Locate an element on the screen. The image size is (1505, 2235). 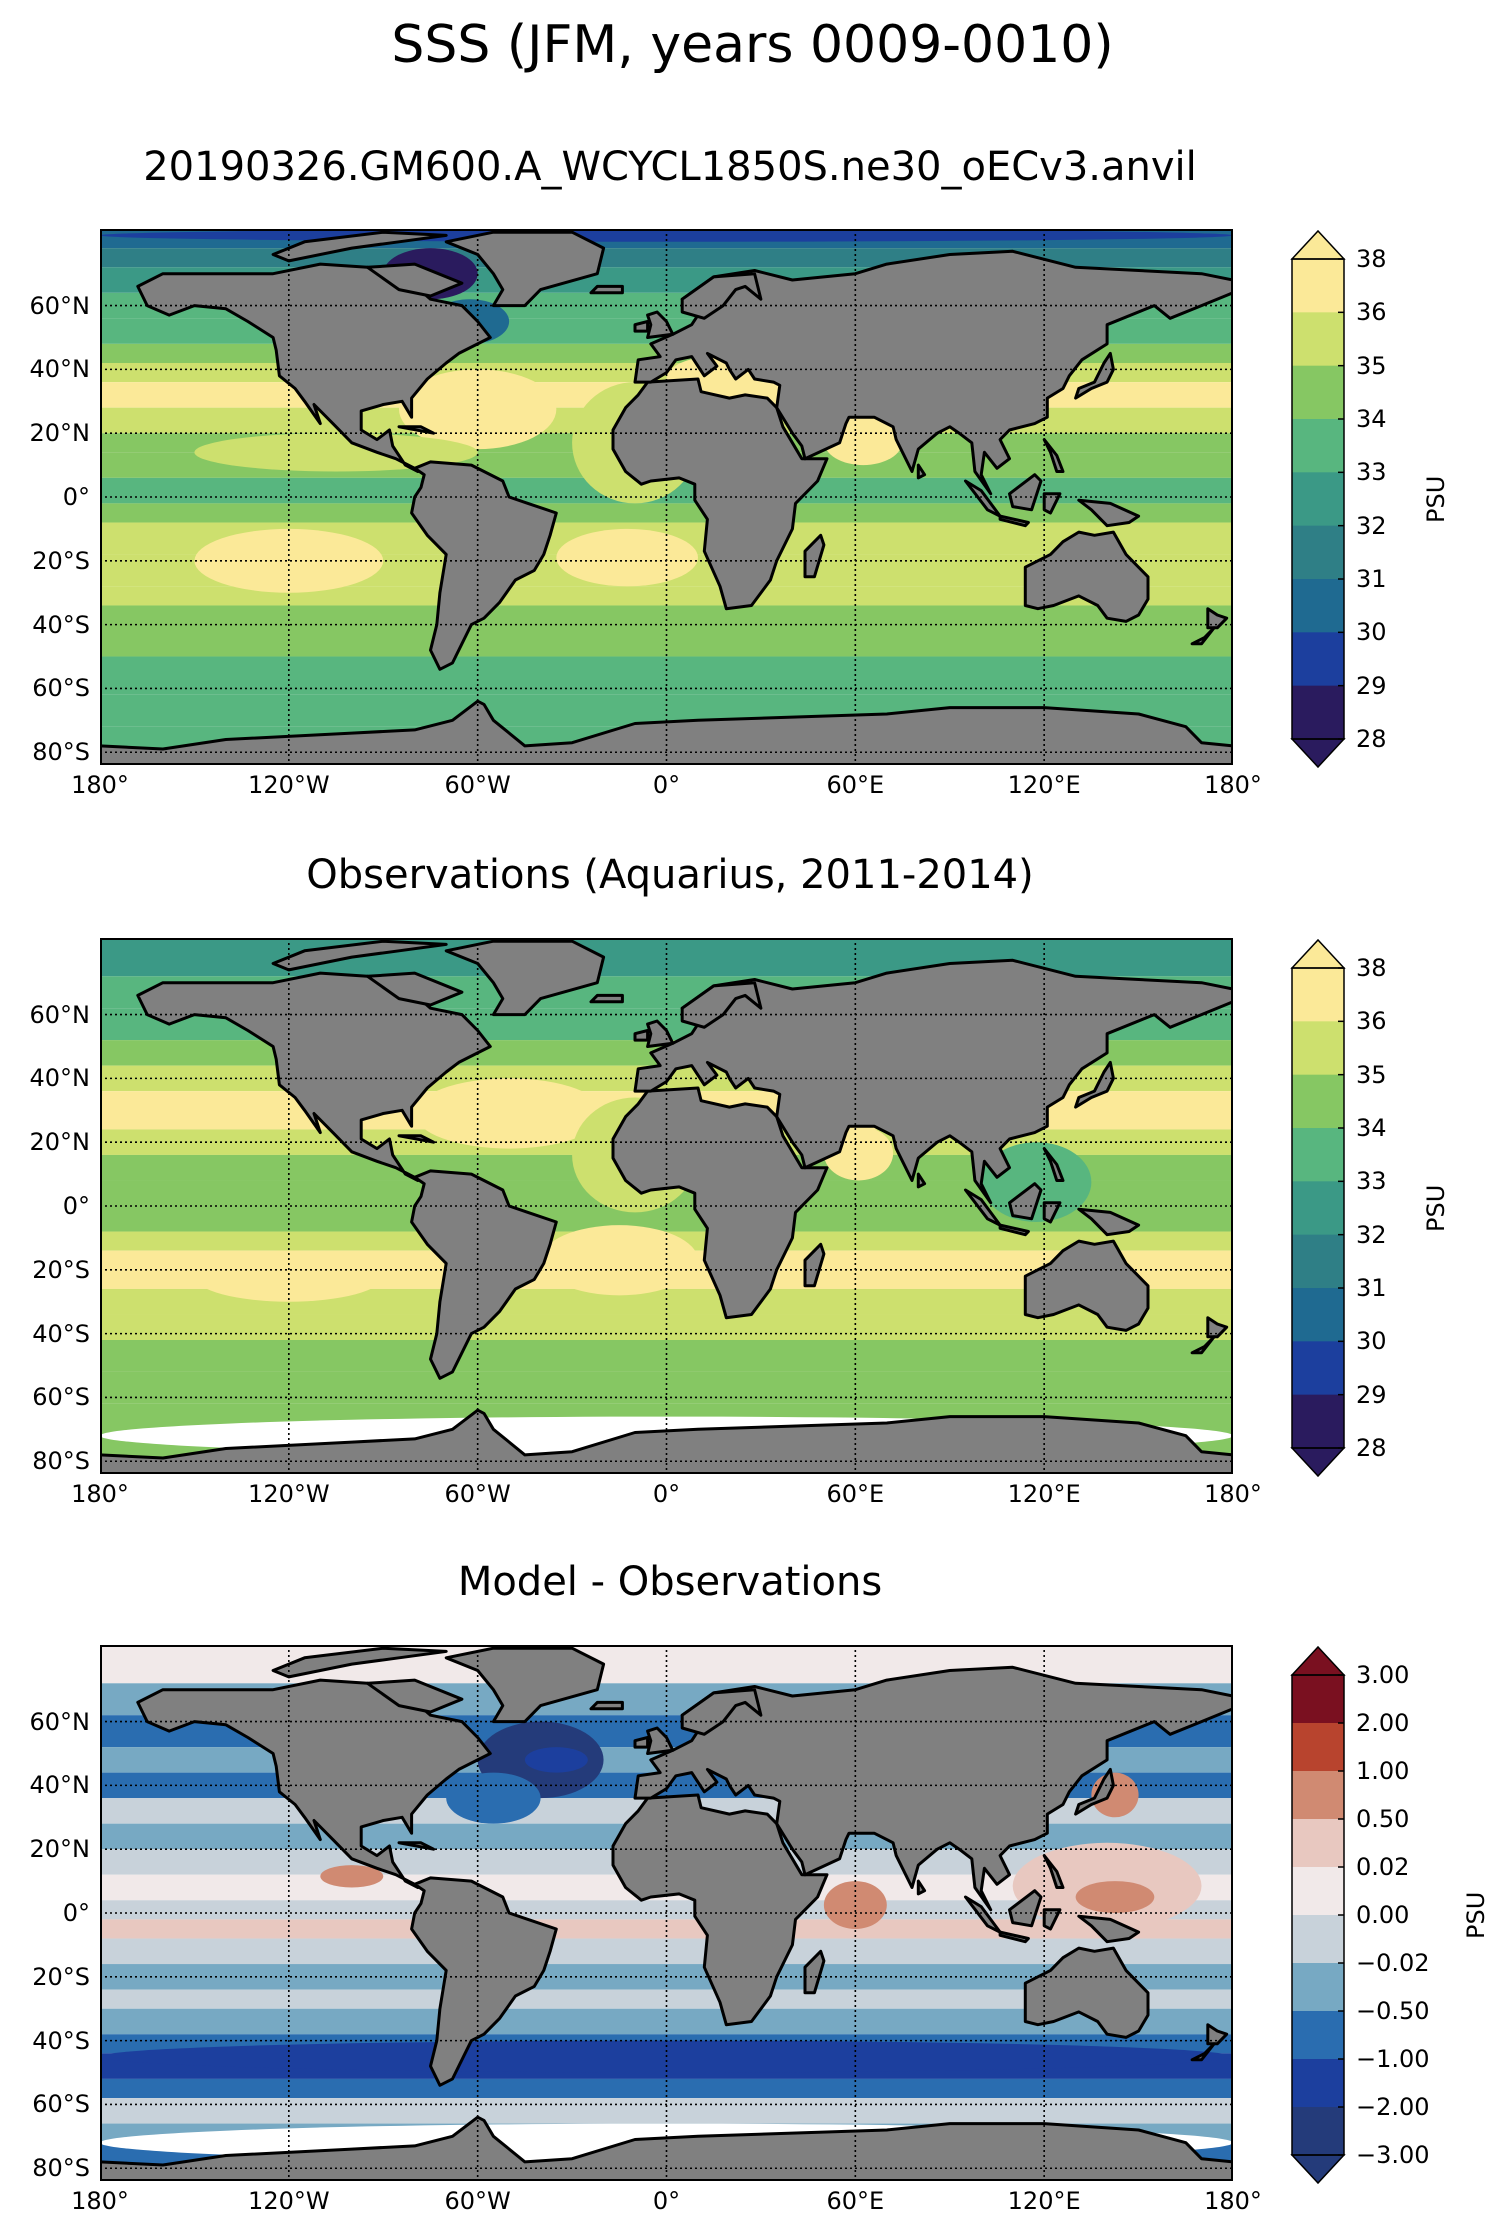
colorbar-tick-label: −1.00 is located at coordinates (1393, 2059).